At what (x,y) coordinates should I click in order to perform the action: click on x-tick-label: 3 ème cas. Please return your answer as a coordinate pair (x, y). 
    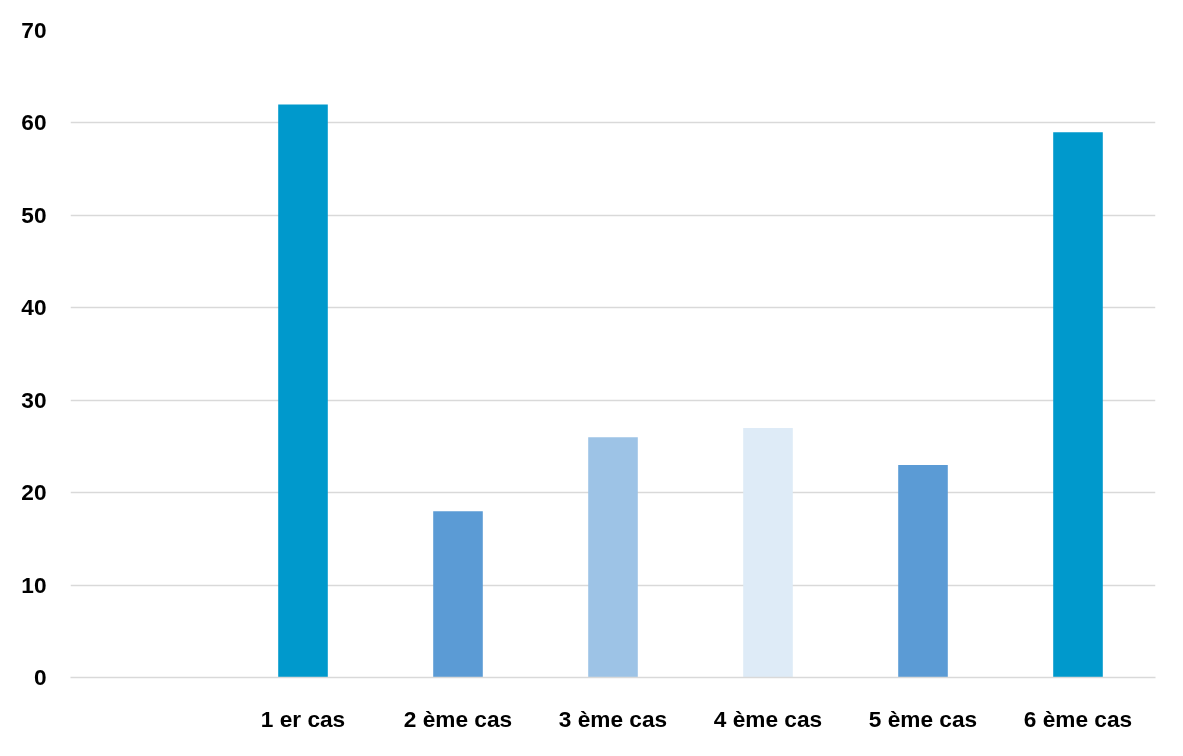
    Looking at the image, I should click on (613, 718).